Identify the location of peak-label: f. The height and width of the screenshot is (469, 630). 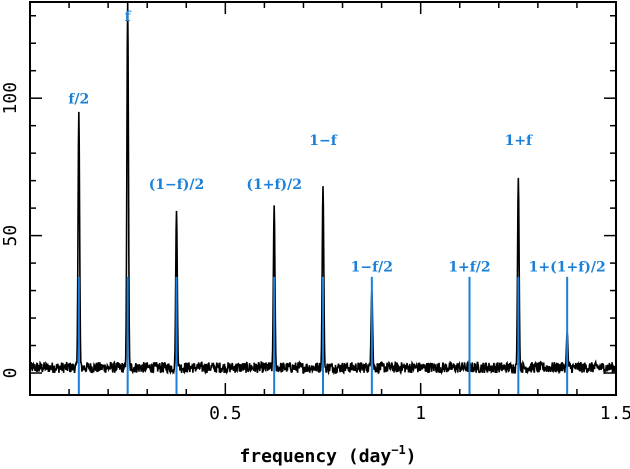
(128, 17).